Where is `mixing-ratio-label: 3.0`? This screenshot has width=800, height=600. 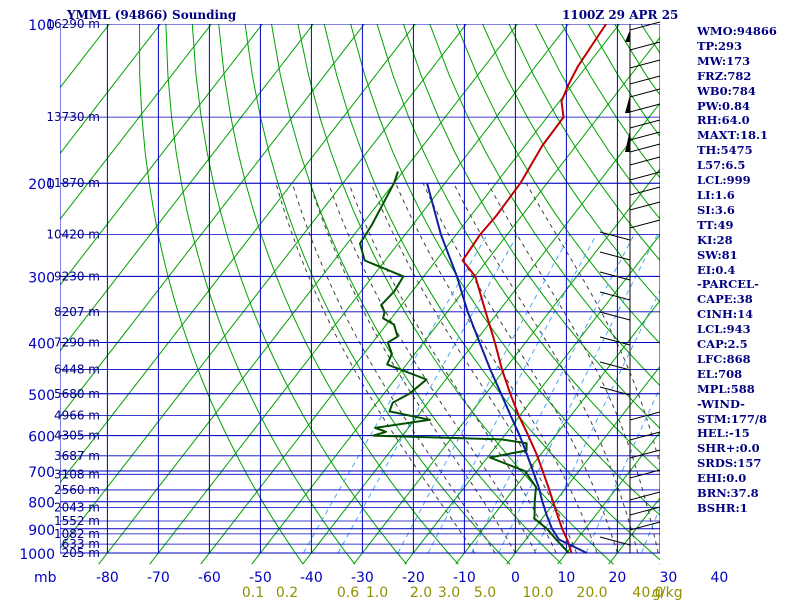
mixing-ratio-label: 3.0 is located at coordinates (449, 592).